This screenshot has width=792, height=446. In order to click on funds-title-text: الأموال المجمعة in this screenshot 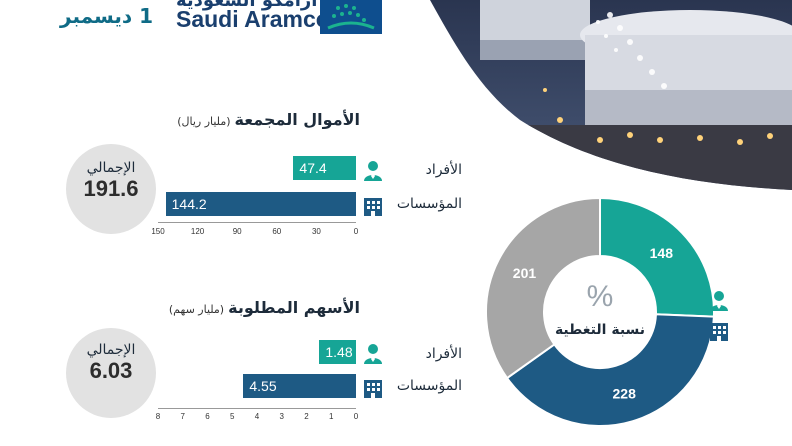, I will do `click(297, 119)`.